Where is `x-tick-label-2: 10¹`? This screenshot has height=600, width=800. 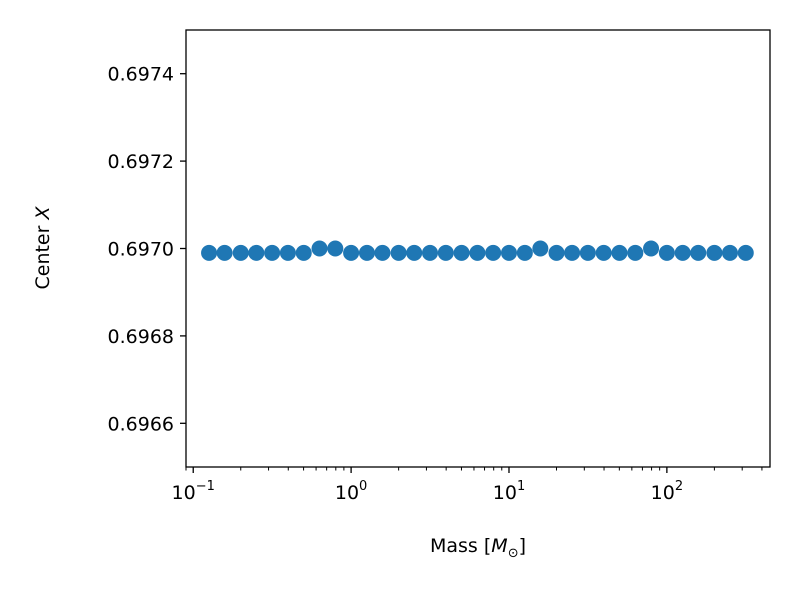
x-tick-label-2: 10¹ is located at coordinates (509, 491).